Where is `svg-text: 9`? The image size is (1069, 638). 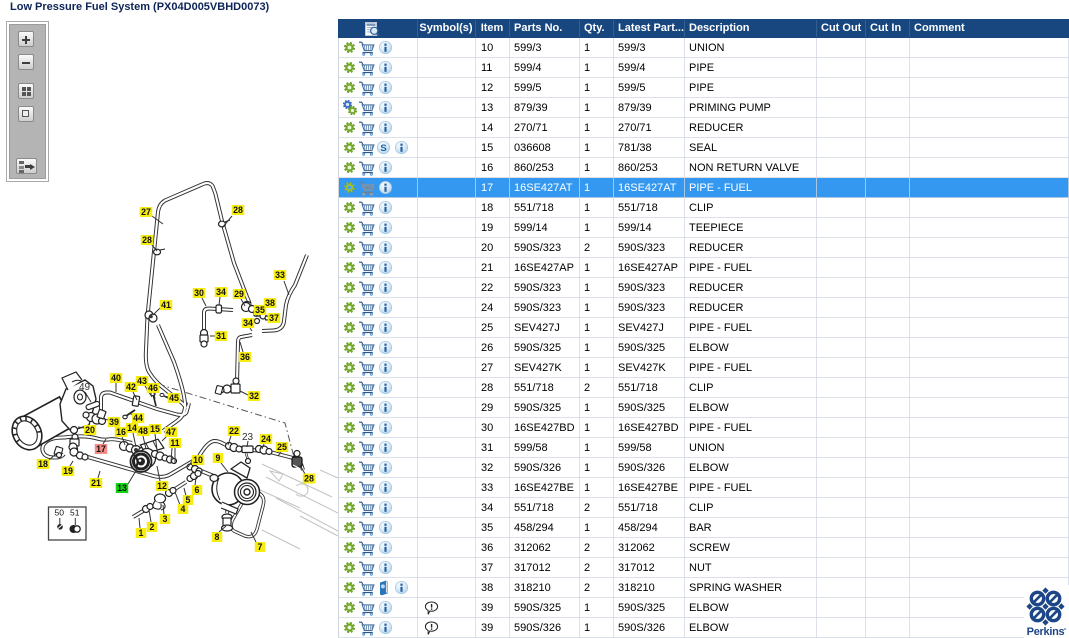 svg-text: 9 is located at coordinates (218, 458).